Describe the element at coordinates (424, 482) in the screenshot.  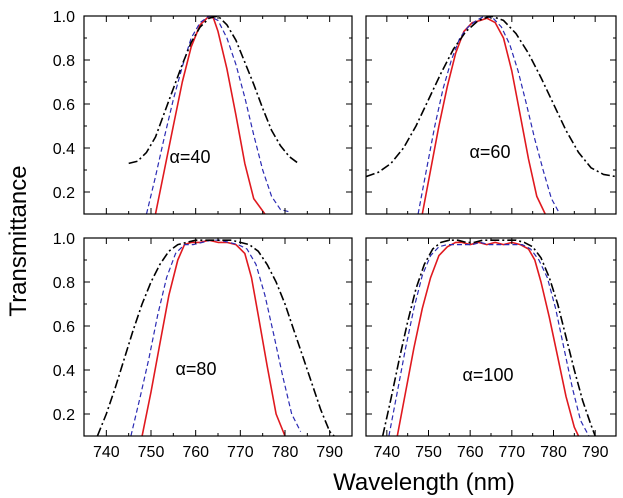
I see `x-axis-title: Wavelength (nm)` at that location.